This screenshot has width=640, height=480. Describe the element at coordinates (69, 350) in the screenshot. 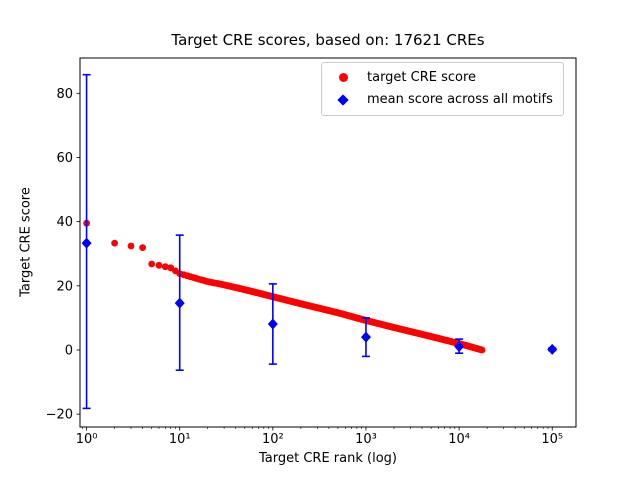

I see `svg-text: 0` at that location.